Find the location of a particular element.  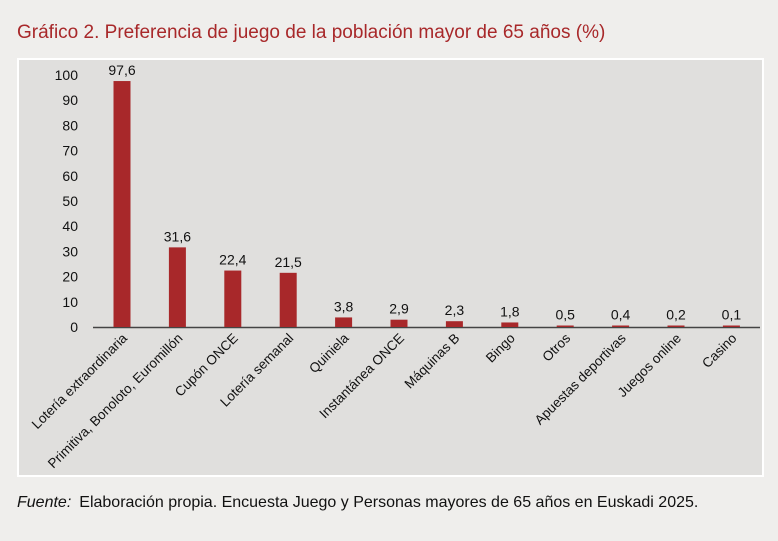

data-label: 0,1 is located at coordinates (732, 315).